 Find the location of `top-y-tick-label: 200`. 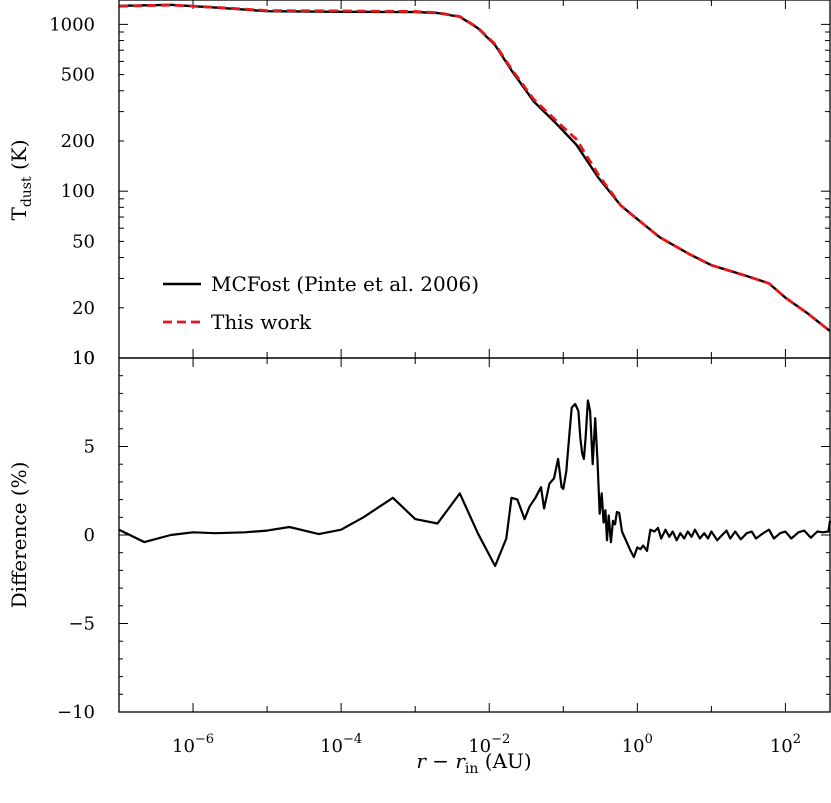

top-y-tick-label: 200 is located at coordinates (78, 141).